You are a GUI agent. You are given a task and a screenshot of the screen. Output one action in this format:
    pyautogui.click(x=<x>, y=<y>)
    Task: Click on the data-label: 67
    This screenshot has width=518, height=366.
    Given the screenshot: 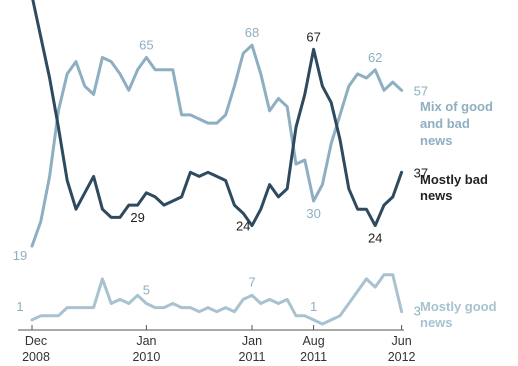 What is the action you would take?
    pyautogui.click(x=313, y=36)
    